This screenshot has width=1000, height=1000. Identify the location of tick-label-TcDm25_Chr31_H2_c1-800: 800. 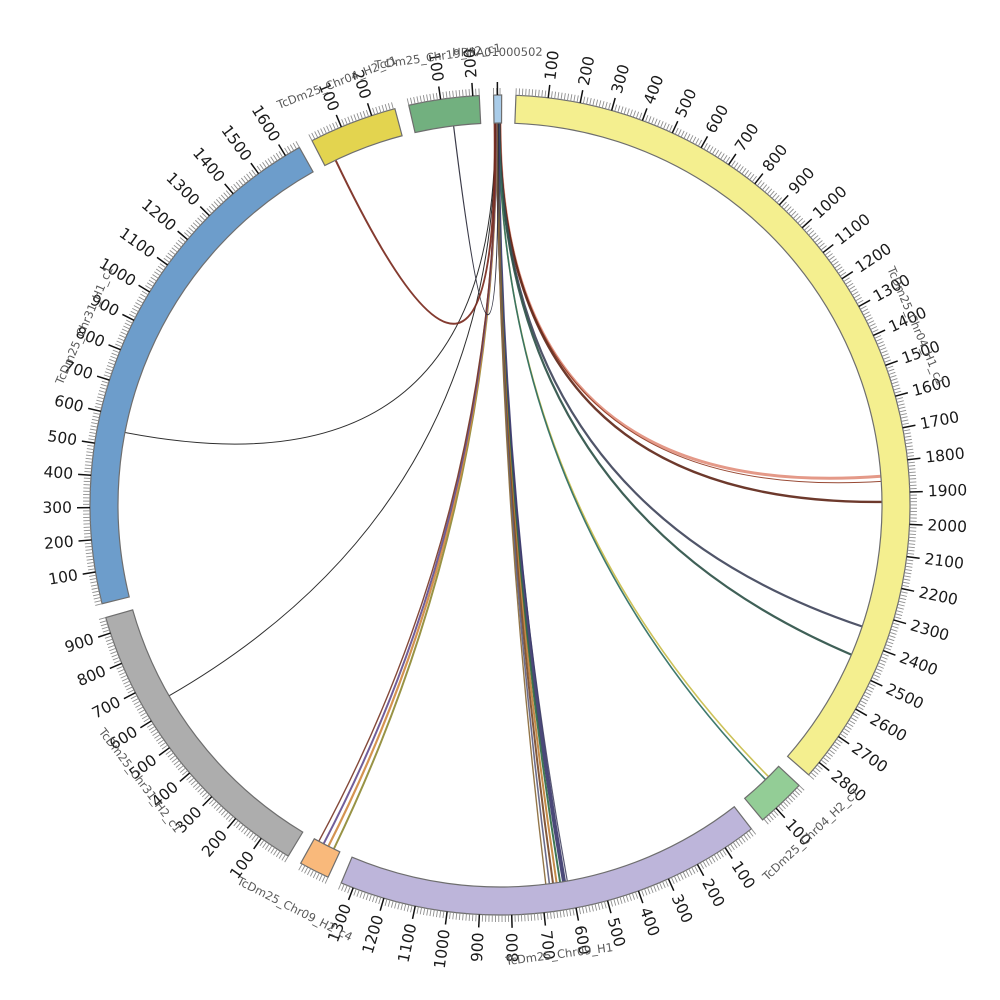
(91, 676).